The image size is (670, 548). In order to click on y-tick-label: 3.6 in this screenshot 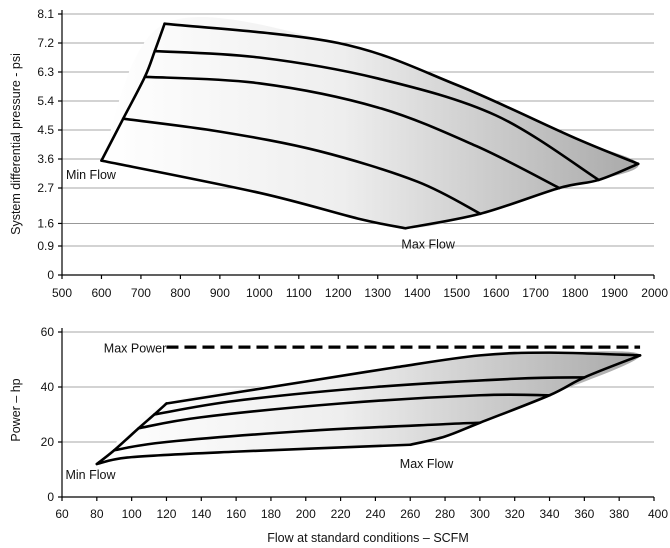, I will do `click(45, 159)`.